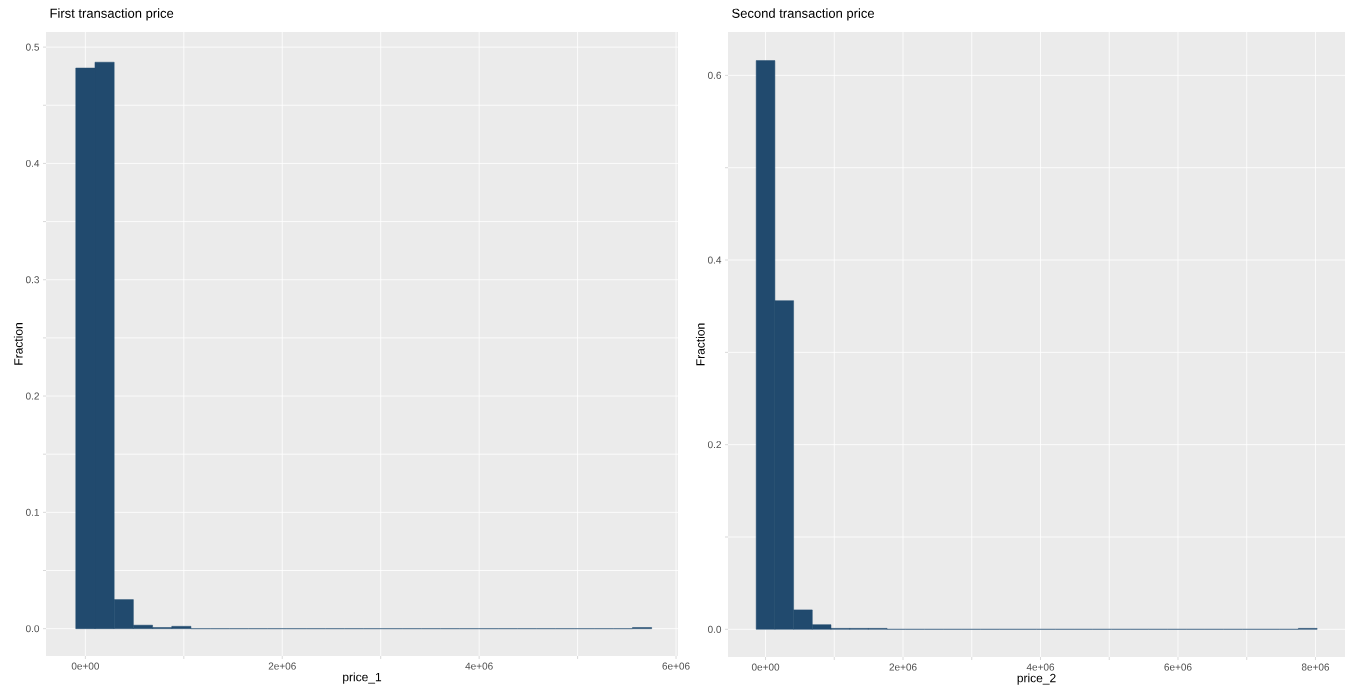  What do you see at coordinates (32, 512) in the screenshot?
I see `y-tick-label: 0.1` at bounding box center [32, 512].